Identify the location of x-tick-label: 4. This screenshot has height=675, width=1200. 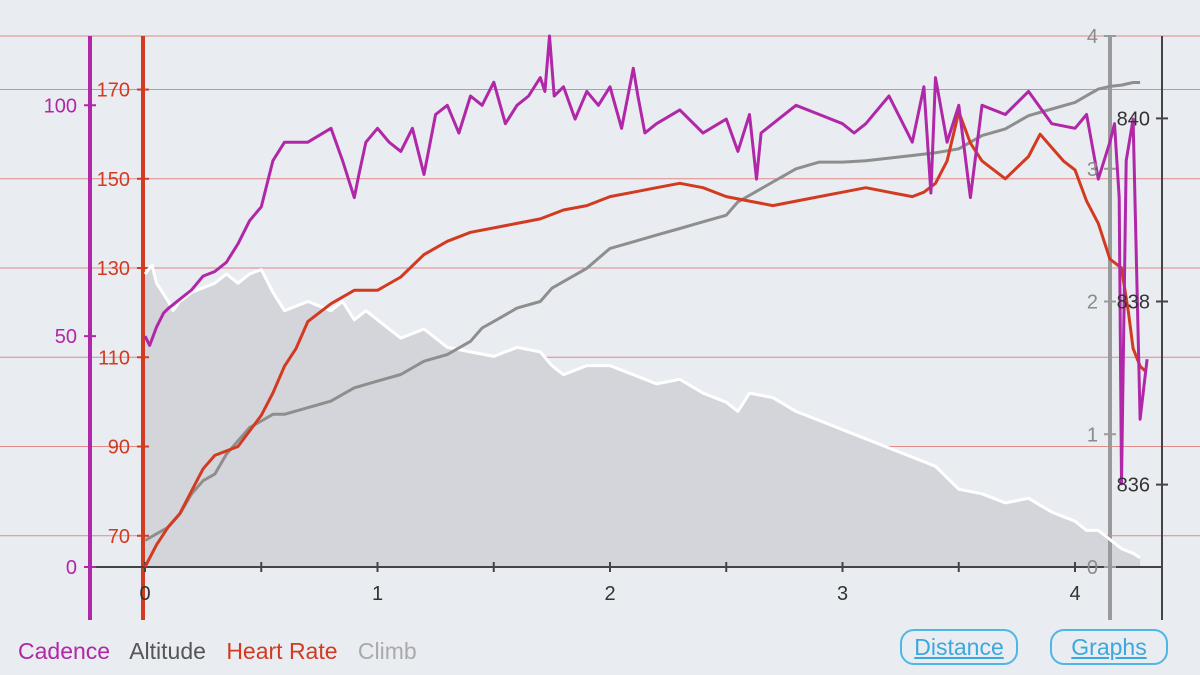
(1074, 594).